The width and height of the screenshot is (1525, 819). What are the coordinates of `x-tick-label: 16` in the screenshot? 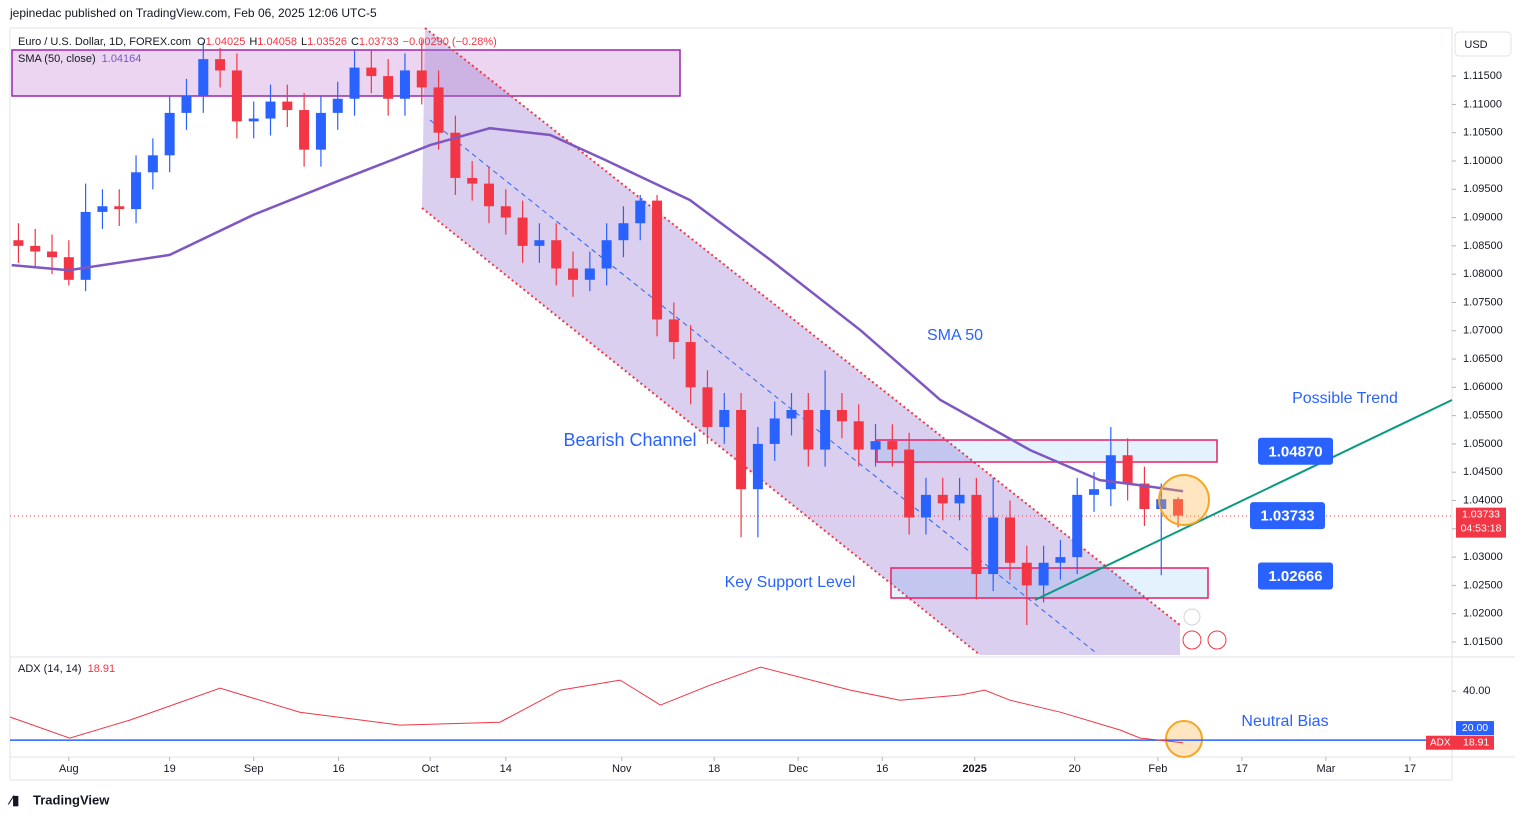 It's located at (882, 769).